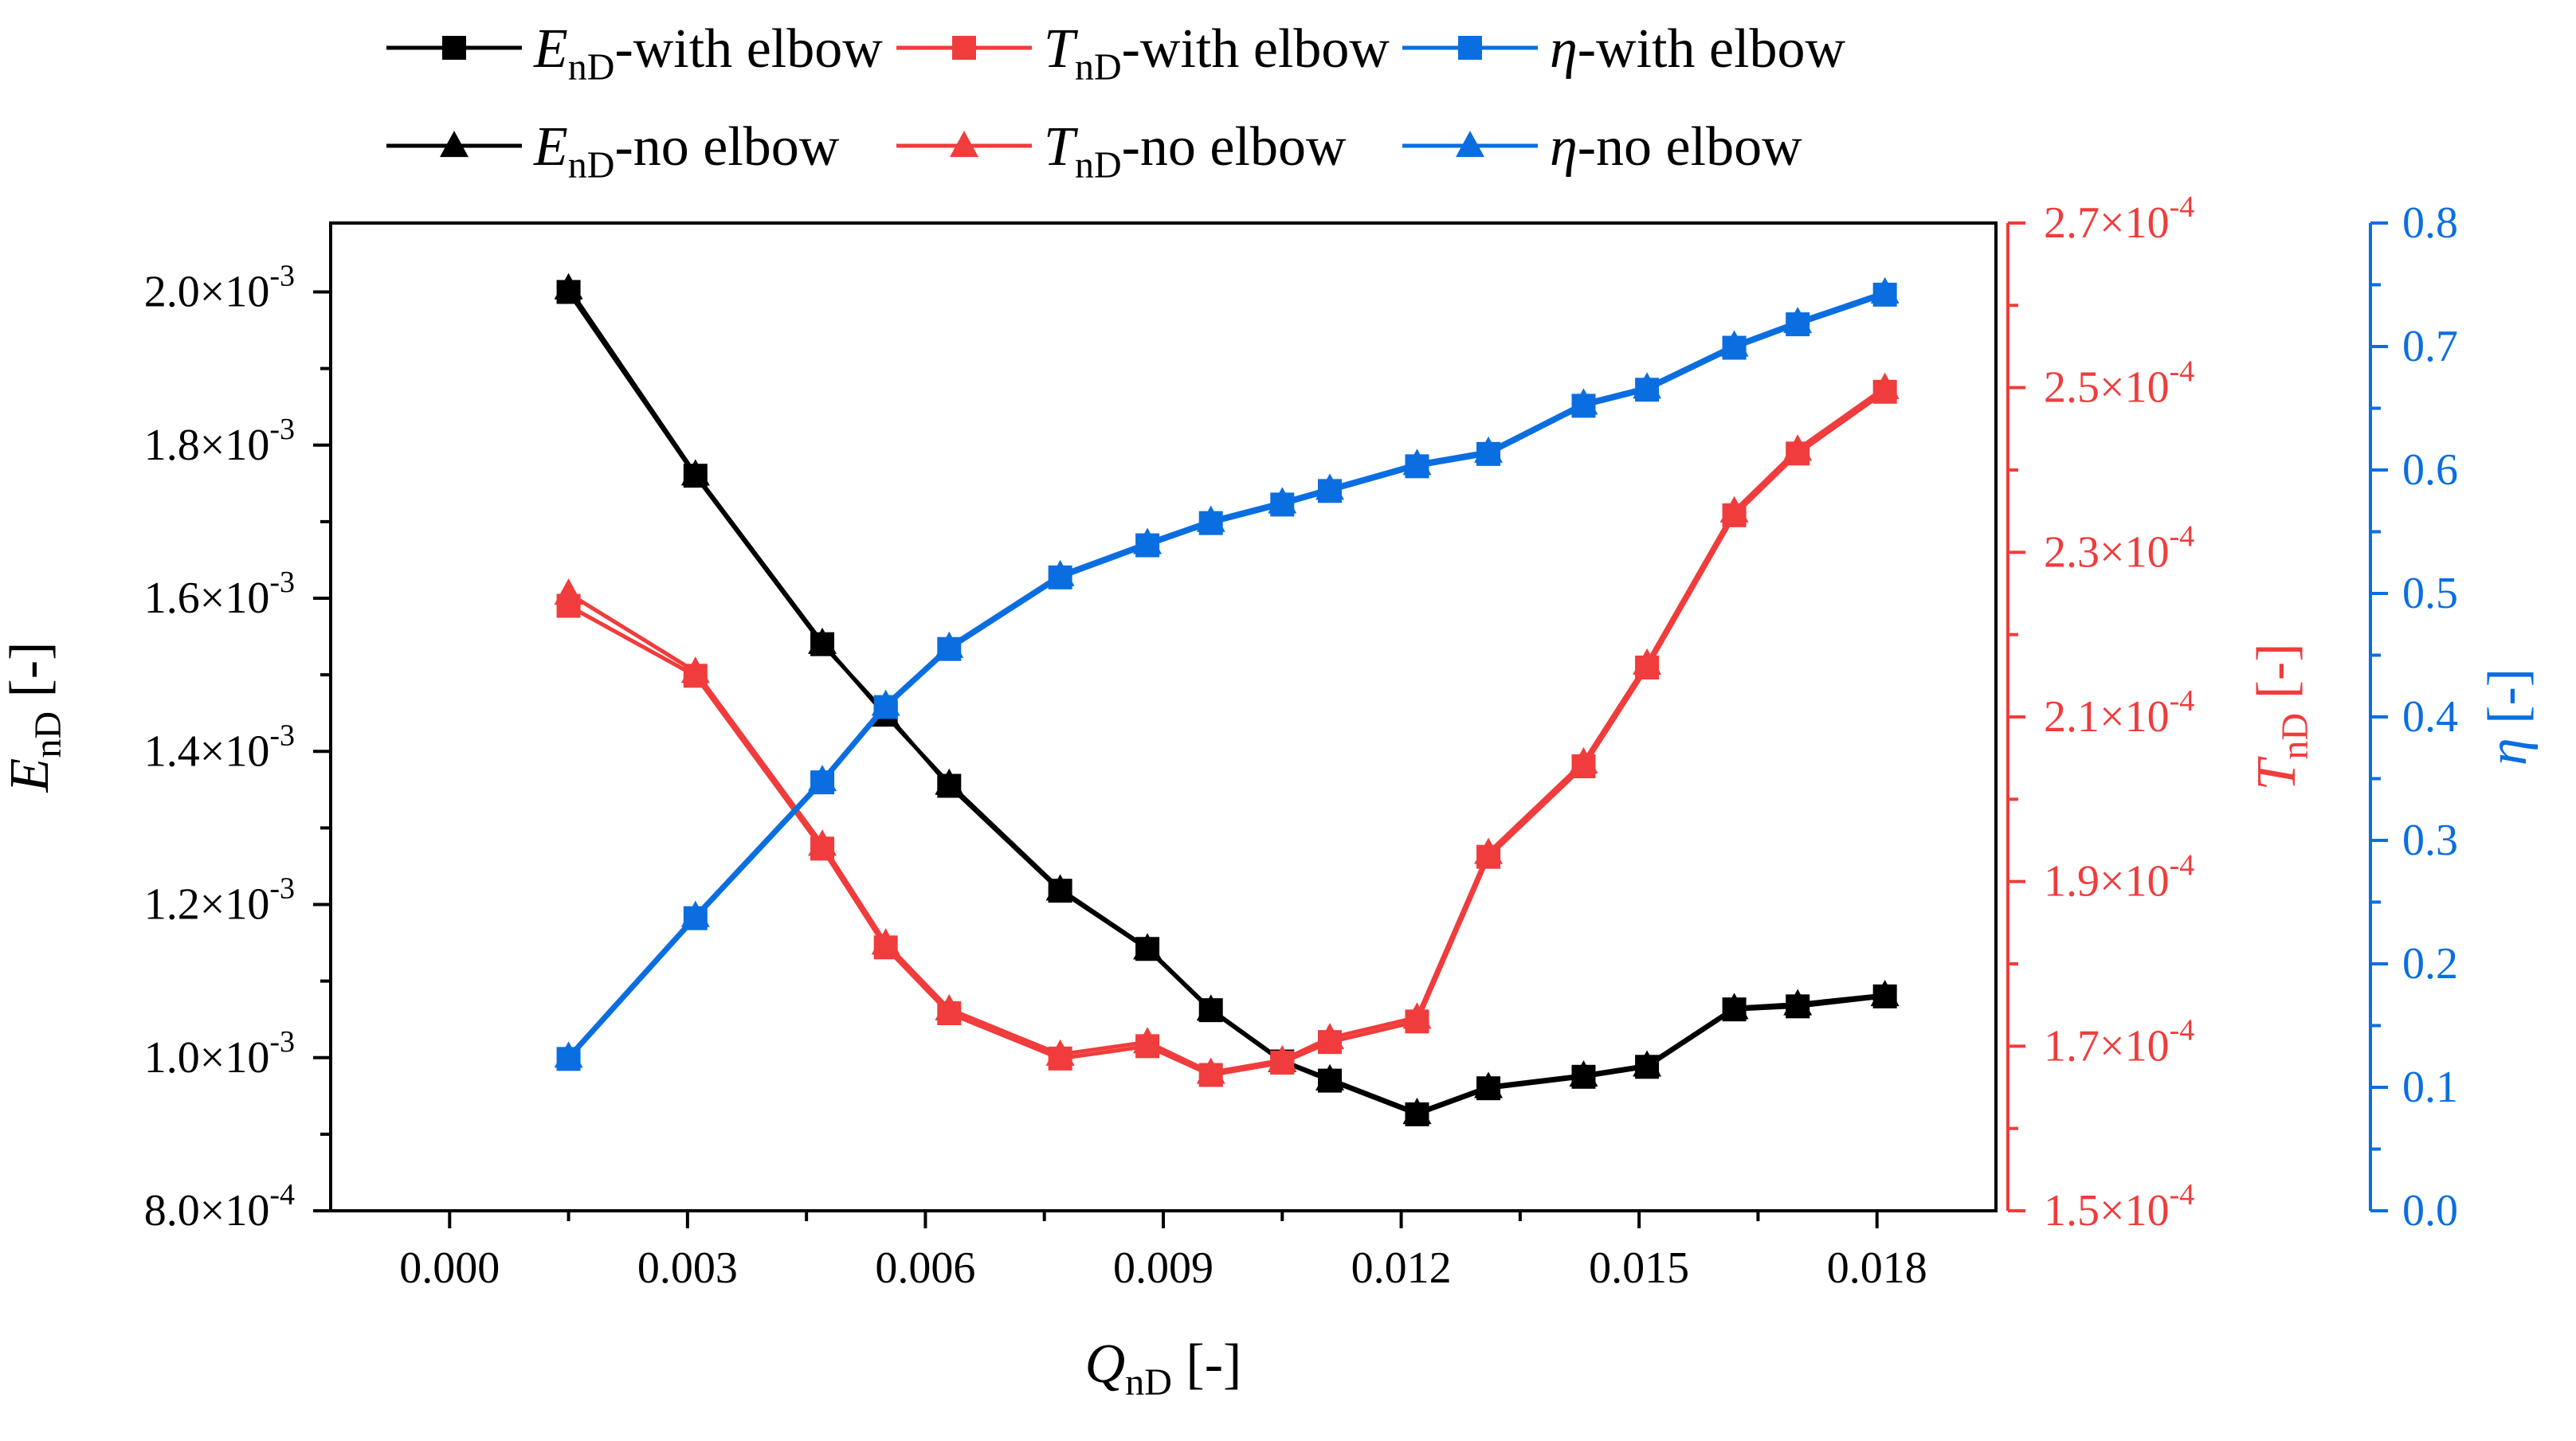 The image size is (2576, 1441). What do you see at coordinates (1401, 1268) in the screenshot?
I see `x-tick-label: 0.012` at bounding box center [1401, 1268].